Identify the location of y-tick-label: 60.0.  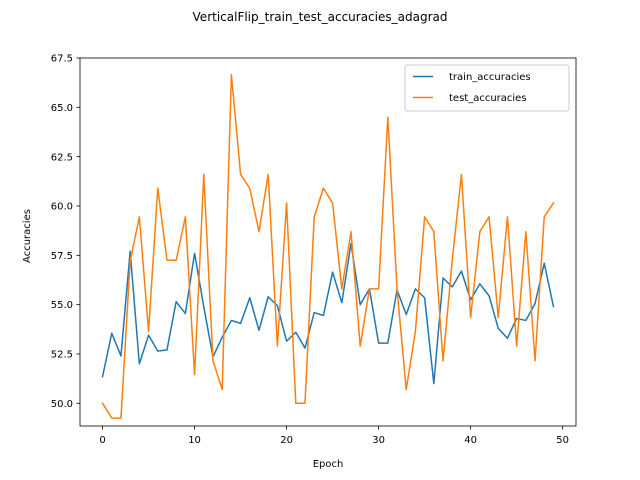
(62, 207).